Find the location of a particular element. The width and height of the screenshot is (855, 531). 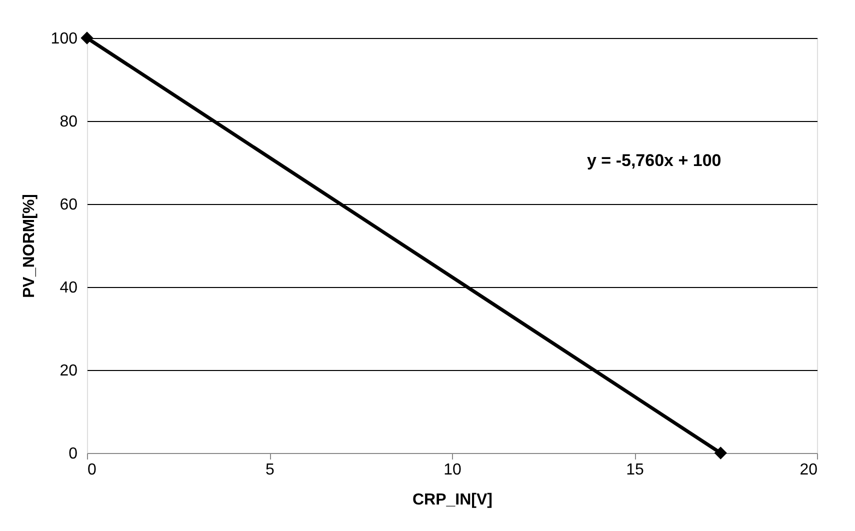

y-tick-label: 0 is located at coordinates (73, 454).